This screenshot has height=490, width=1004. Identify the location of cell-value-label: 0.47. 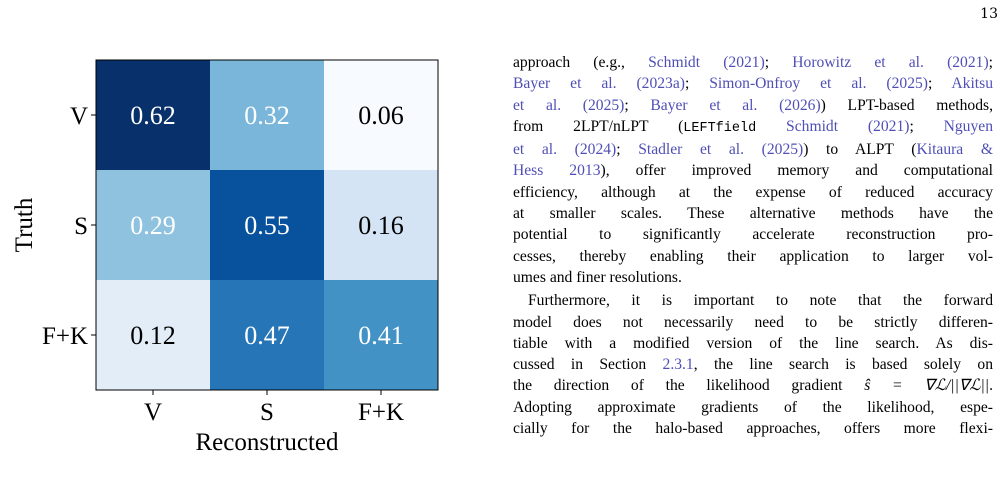
(267, 335).